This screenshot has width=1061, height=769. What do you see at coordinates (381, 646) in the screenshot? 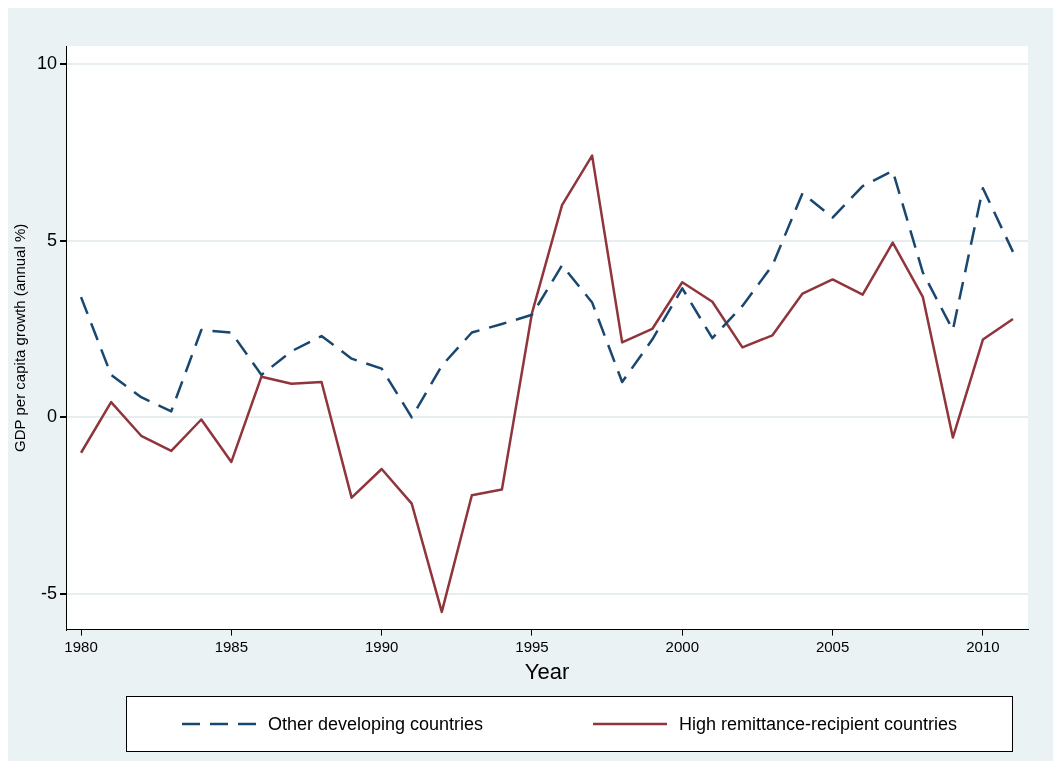
I see `x-tick-label: 1990` at bounding box center [381, 646].